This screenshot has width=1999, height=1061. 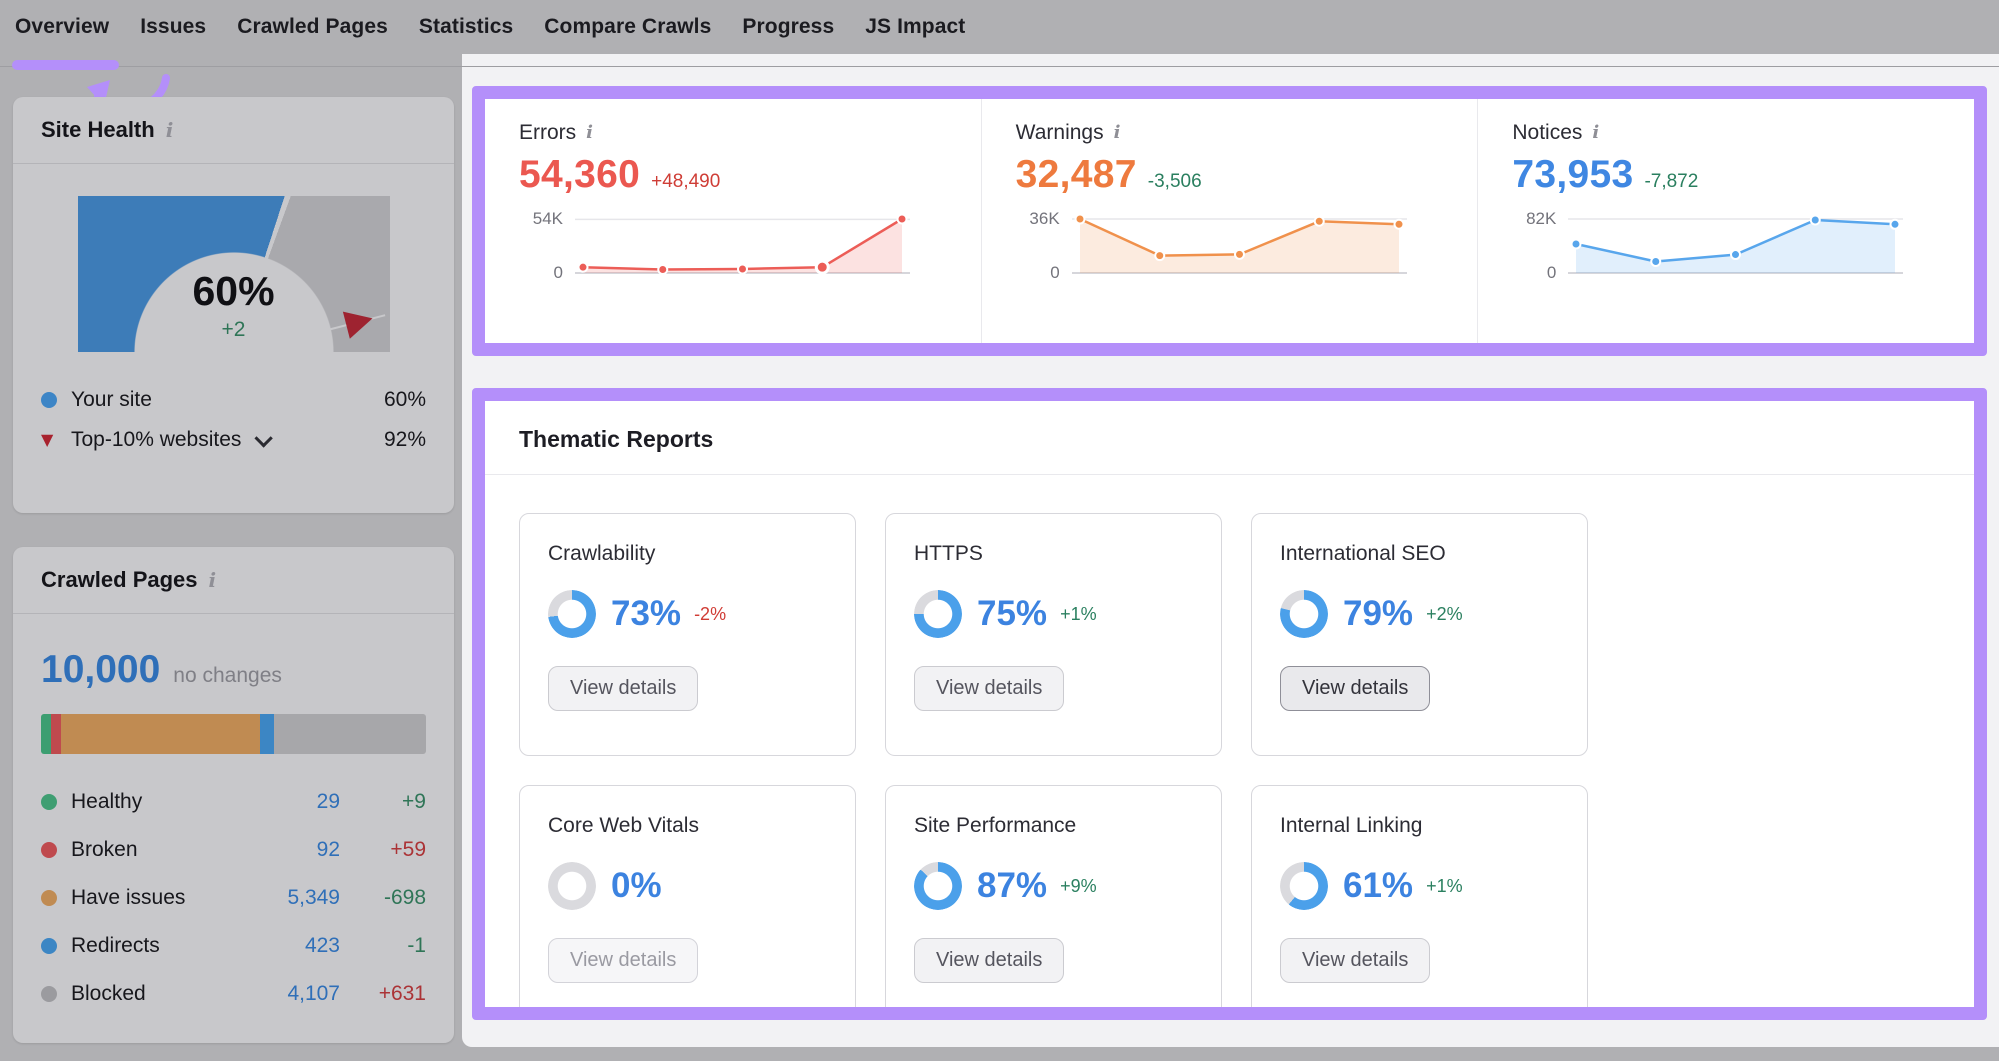 What do you see at coordinates (98, 129) in the screenshot?
I see `panel-title: Site Health` at bounding box center [98, 129].